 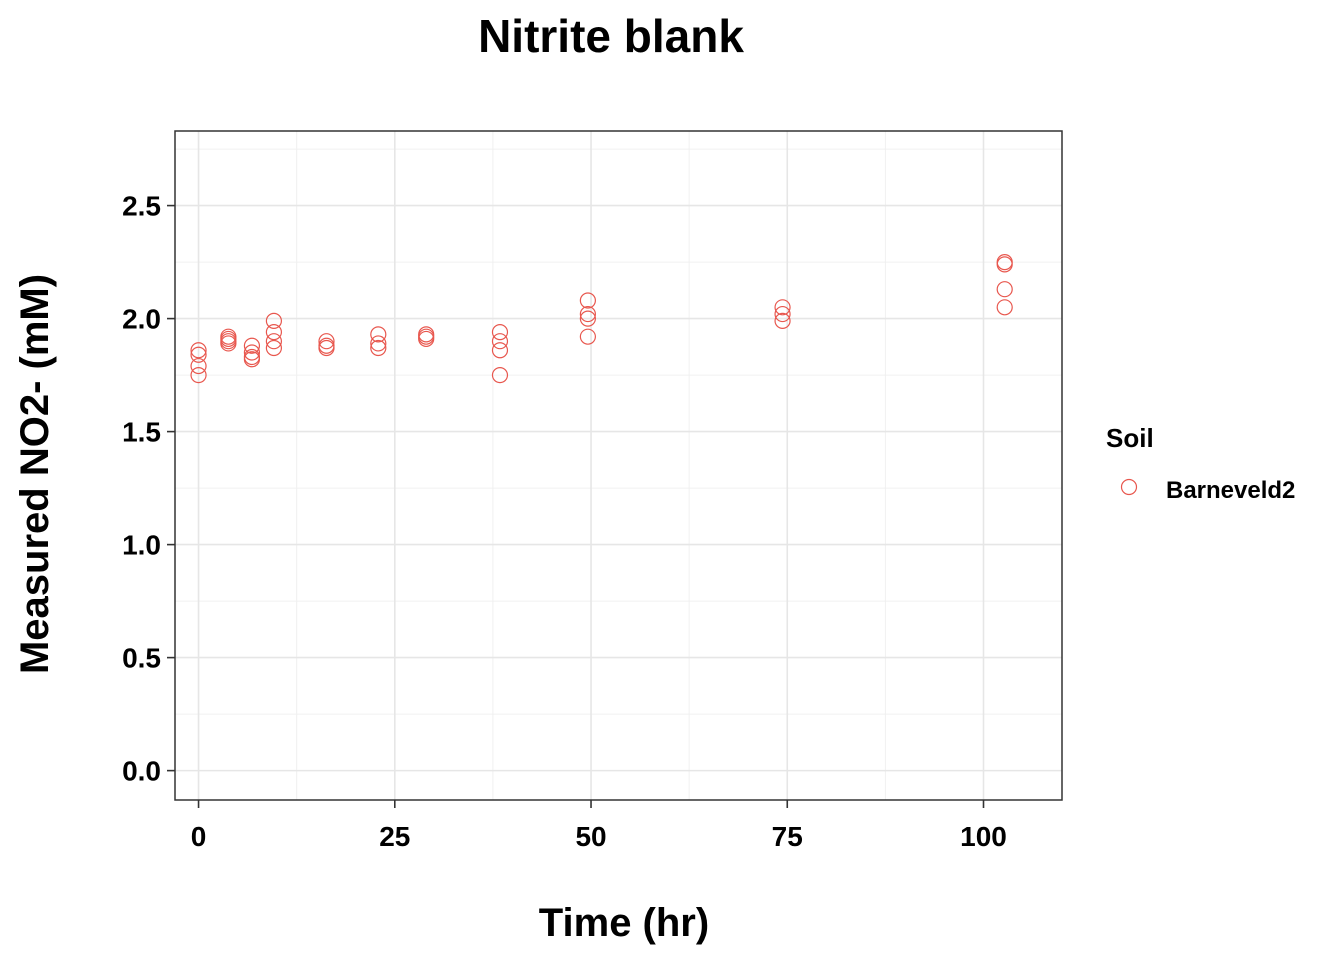 What do you see at coordinates (1130, 438) in the screenshot?
I see `legend-title: Soil` at bounding box center [1130, 438].